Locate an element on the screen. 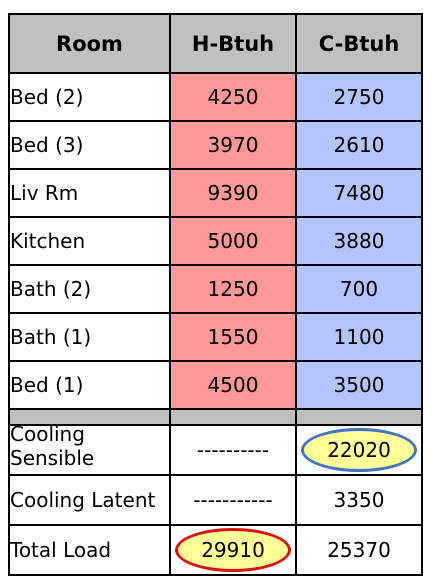  room-name: Bed (2) is located at coordinates (89, 97).